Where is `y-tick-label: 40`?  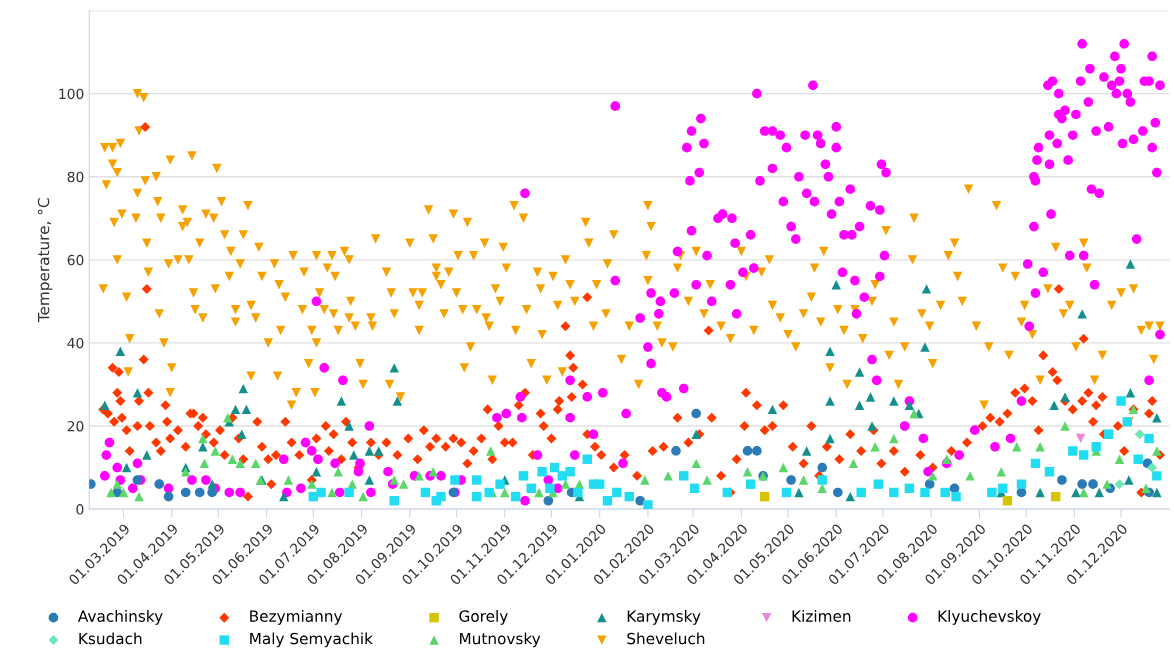 y-tick-label: 40 is located at coordinates (75, 343).